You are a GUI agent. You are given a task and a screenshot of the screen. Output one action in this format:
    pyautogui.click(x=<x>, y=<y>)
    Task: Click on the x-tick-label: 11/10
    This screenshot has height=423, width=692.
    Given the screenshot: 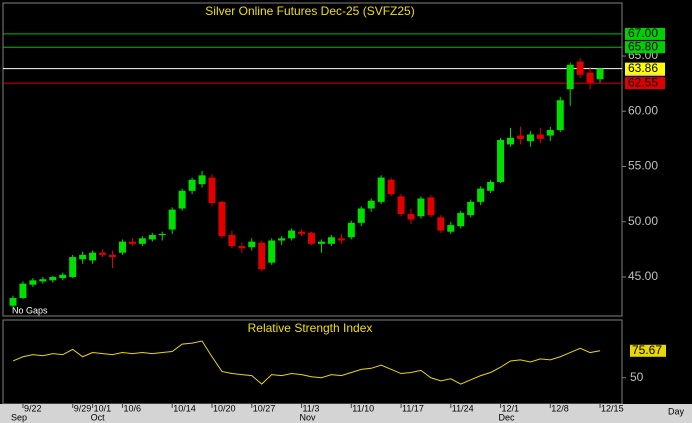 What is the action you would take?
    pyautogui.click(x=363, y=408)
    